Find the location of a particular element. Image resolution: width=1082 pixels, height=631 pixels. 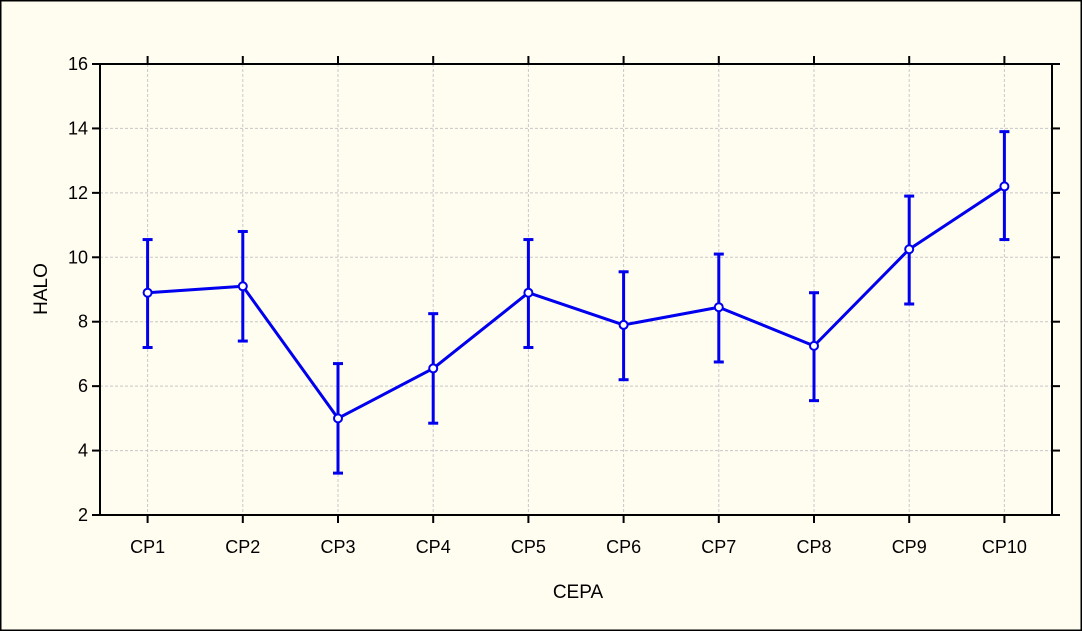

y-tick-label: 16 is located at coordinates (78, 64).